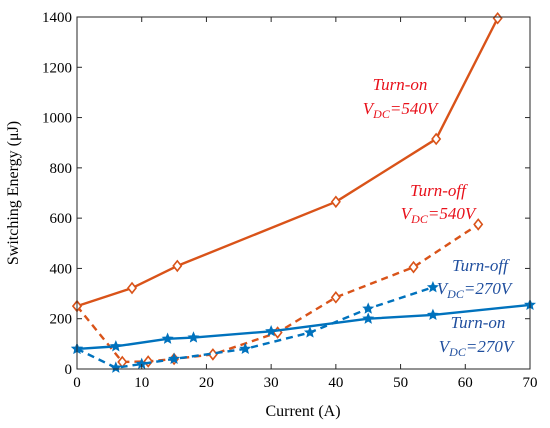 This screenshot has height=428, width=550. What do you see at coordinates (400, 383) in the screenshot?
I see `x-tick-label: 50` at bounding box center [400, 383].